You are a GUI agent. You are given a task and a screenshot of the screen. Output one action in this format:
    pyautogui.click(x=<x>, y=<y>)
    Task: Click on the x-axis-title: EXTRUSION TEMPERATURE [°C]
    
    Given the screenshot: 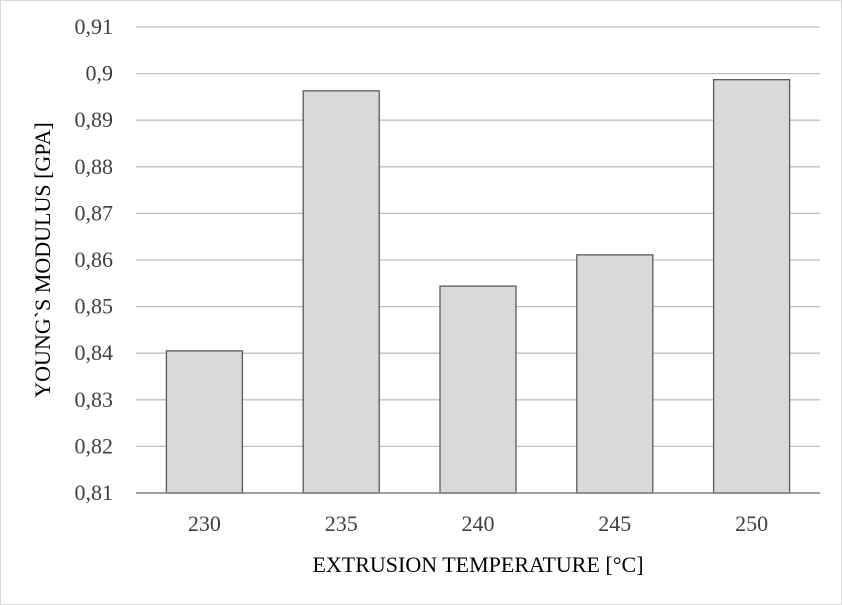 What is the action you would take?
    pyautogui.click(x=477, y=564)
    